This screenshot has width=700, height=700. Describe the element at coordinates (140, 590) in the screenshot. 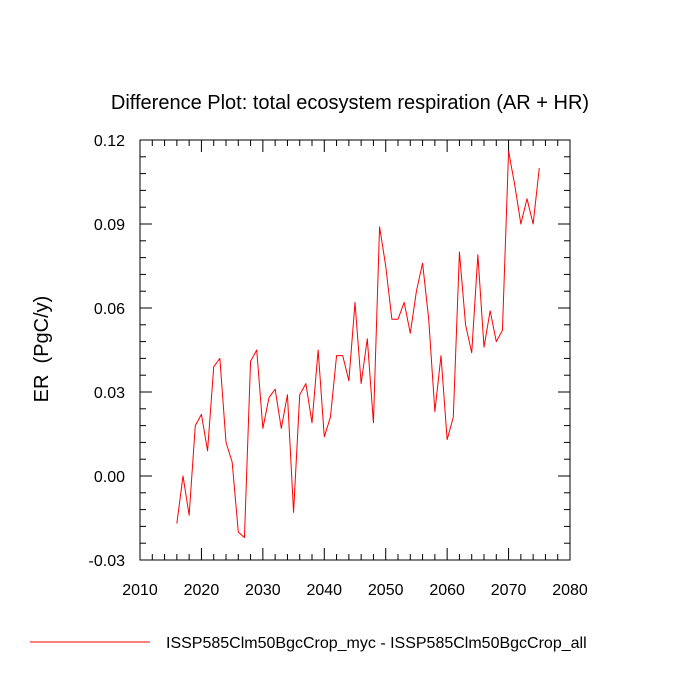

I see `x-tick-label: 2010` at that location.